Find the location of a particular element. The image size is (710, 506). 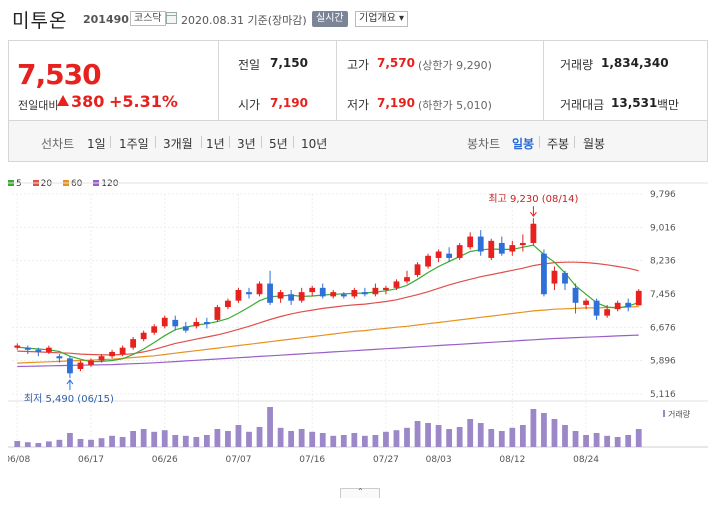

amount-value: 13,531 is located at coordinates (634, 103).